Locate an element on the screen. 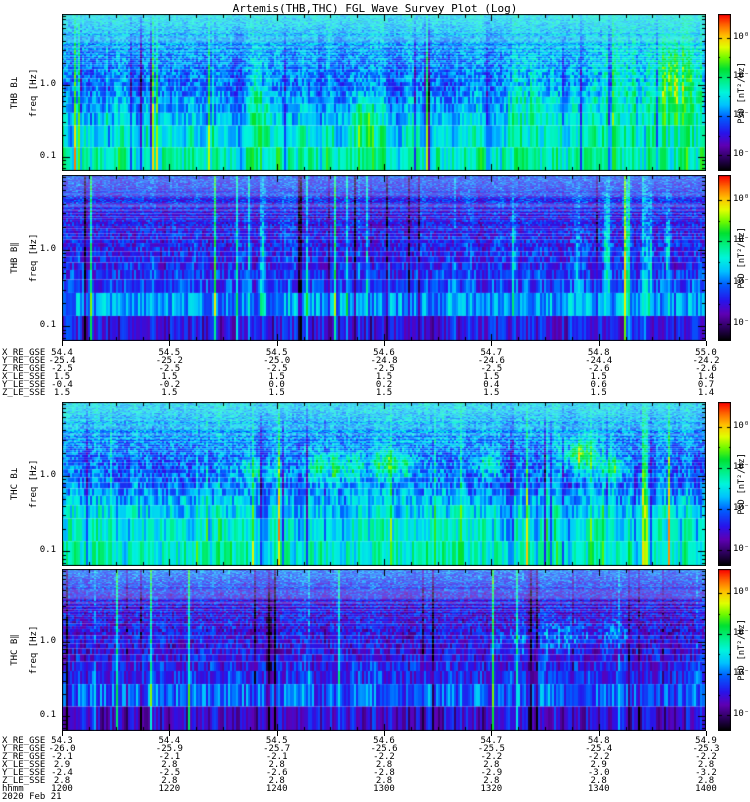 This screenshot has height=802, width=750. ephemeris-value: 0.2 is located at coordinates (384, 385).